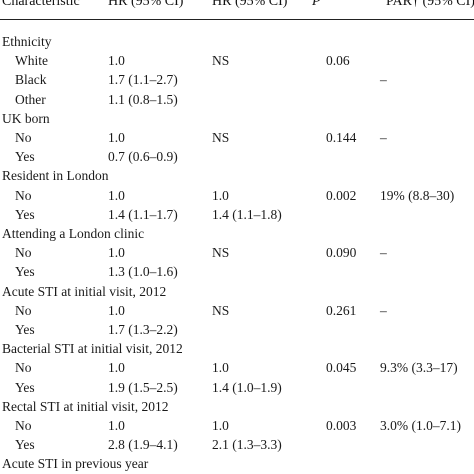 The image size is (474, 474). What do you see at coordinates (419, 368) in the screenshot?
I see `par-cell: 9.3% (3.3–17)` at bounding box center [419, 368].